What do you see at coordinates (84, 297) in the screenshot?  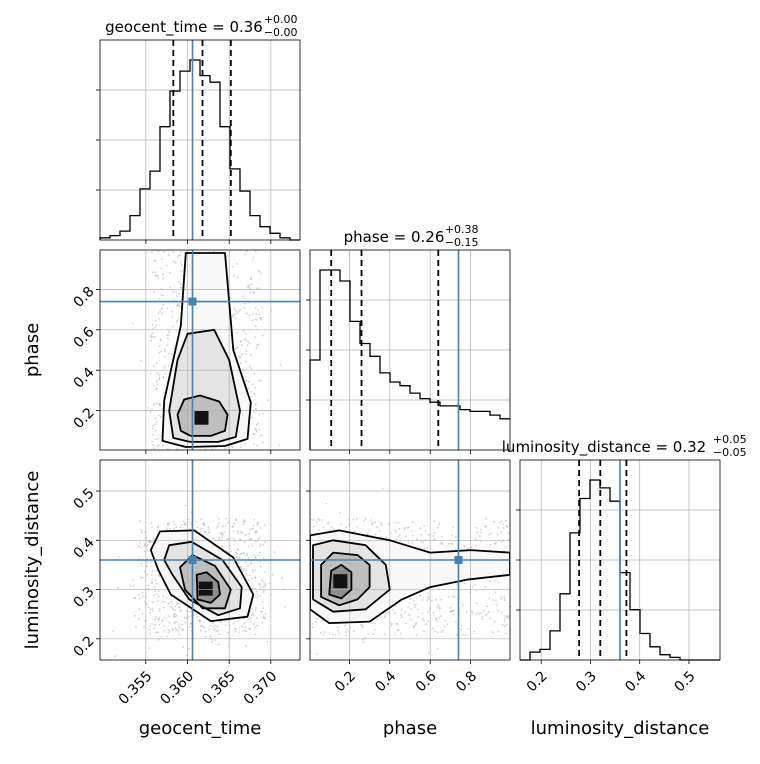 I see `y-tick-label: 0.8` at bounding box center [84, 297].